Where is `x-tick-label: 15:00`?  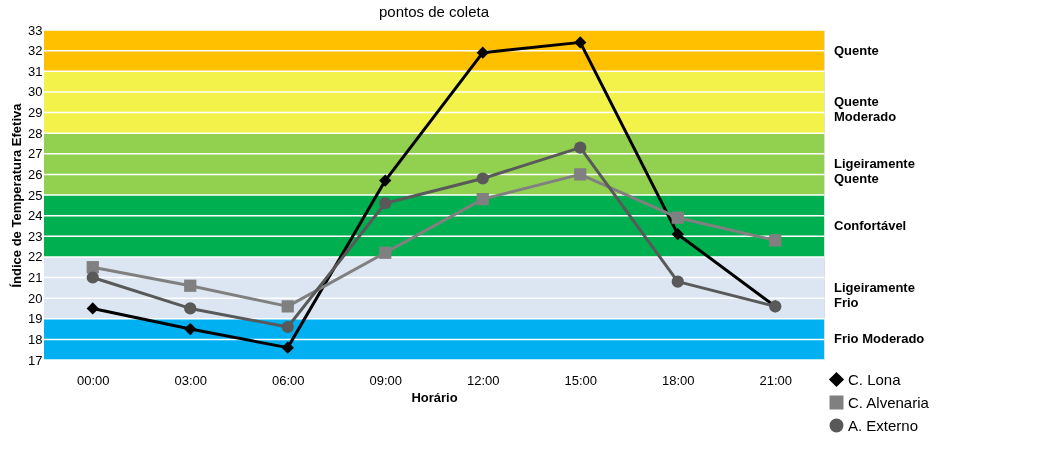
x-tick-label: 15:00 is located at coordinates (581, 380).